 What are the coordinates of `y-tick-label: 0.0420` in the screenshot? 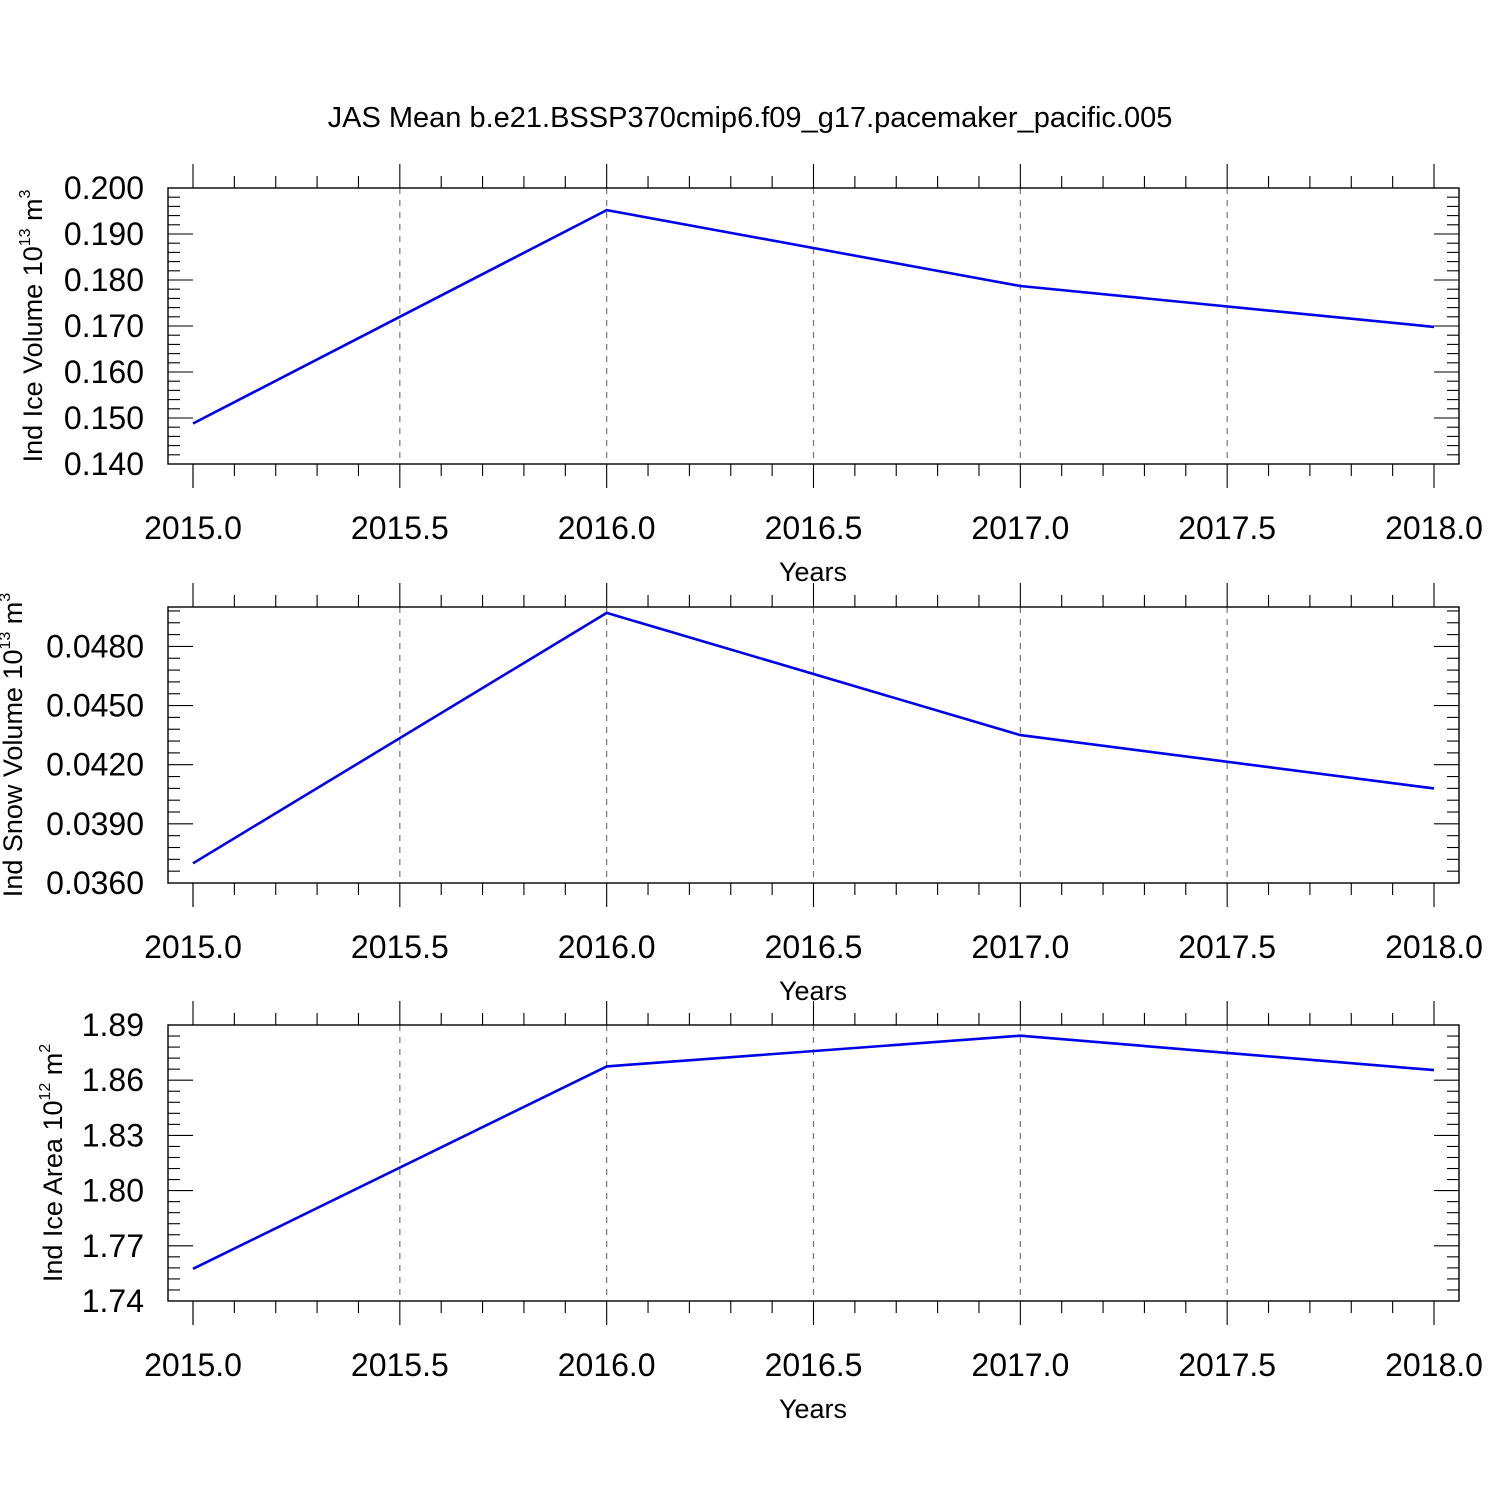 It's located at (95, 765).